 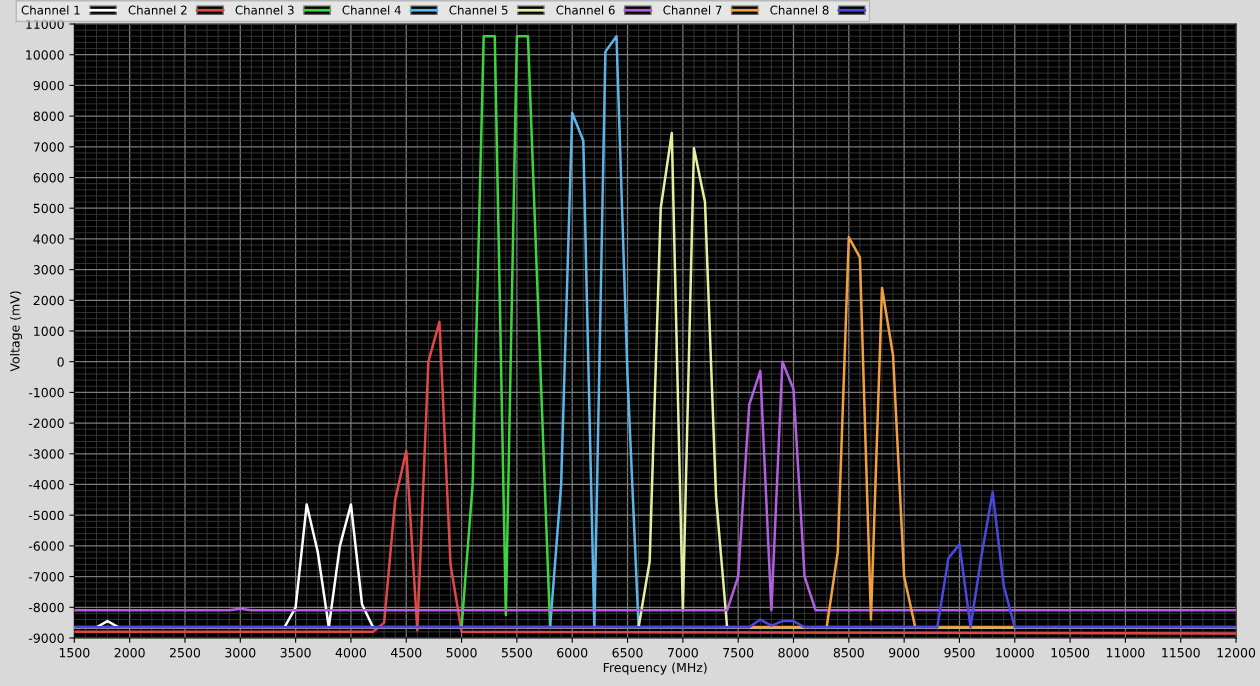 What do you see at coordinates (264, 10) in the screenshot?
I see `legend-label: Channel 3` at bounding box center [264, 10].